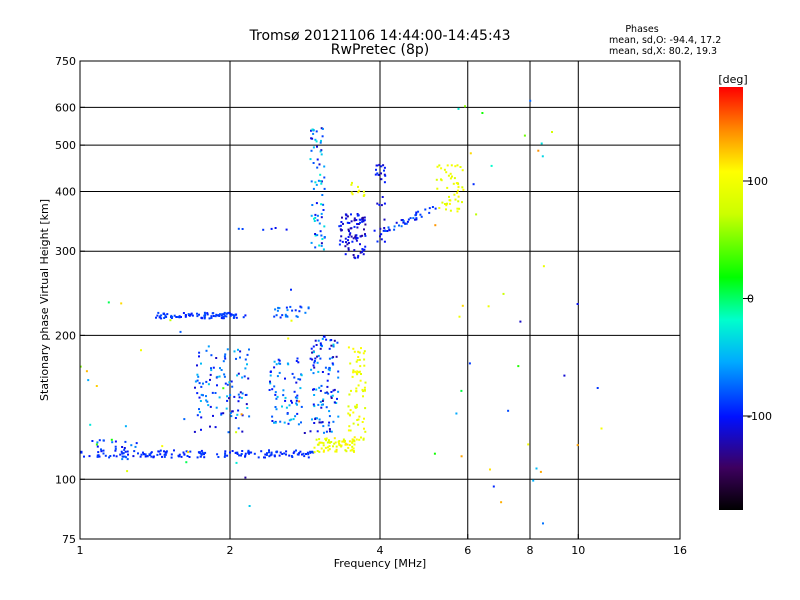  Describe the element at coordinates (65, 191) in the screenshot. I see `y-tick-label: 400` at that location.